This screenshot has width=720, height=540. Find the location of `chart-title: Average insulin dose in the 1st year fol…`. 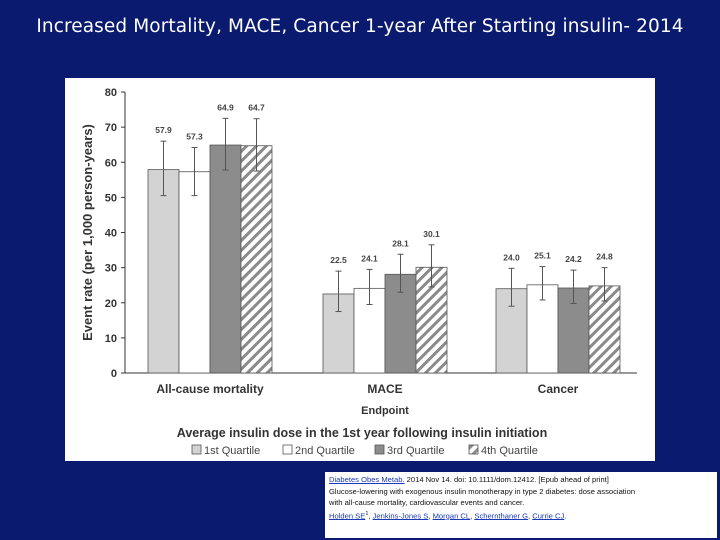

chart-title: Average insulin dose in the 1st year fol… is located at coordinates (362, 433).